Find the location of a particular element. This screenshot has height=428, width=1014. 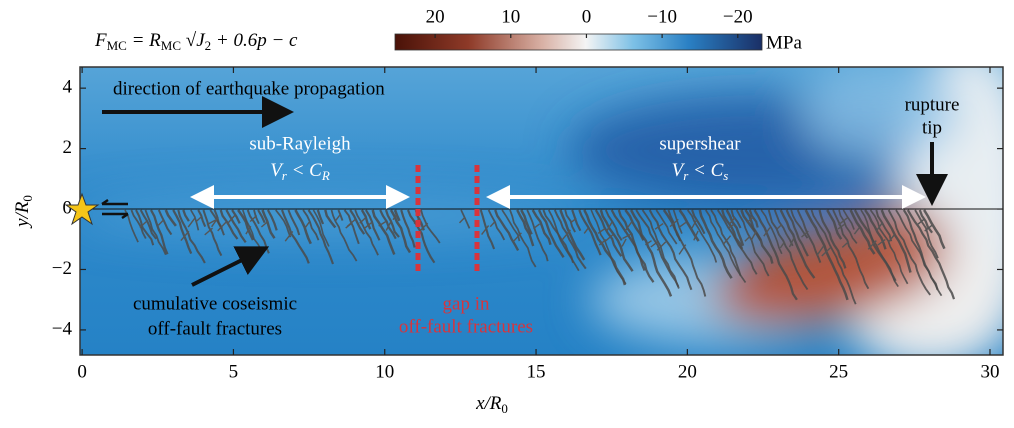

x-tick-label: 10 is located at coordinates (384, 371).